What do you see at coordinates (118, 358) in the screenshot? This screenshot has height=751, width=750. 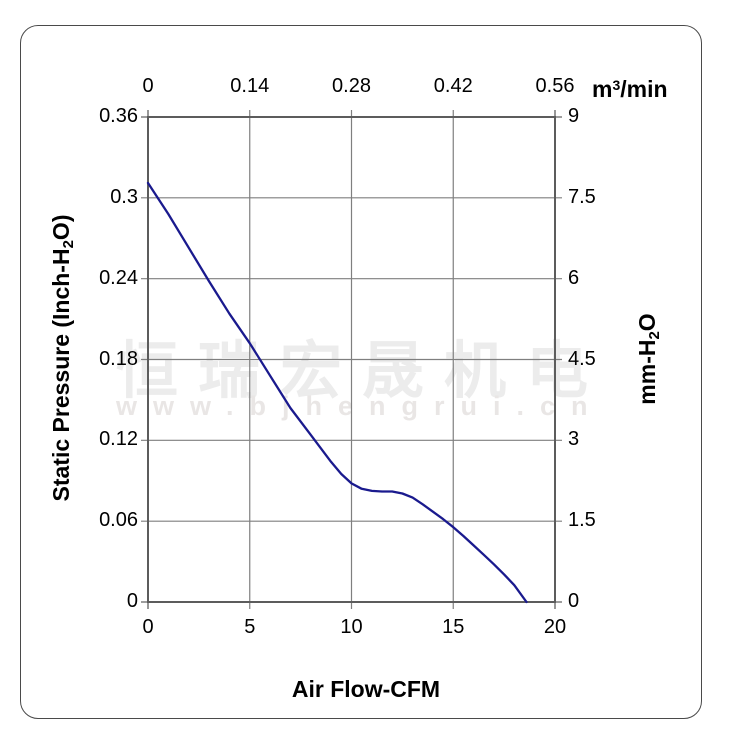 I see `y-left-tick-label: 0.18` at bounding box center [118, 358].